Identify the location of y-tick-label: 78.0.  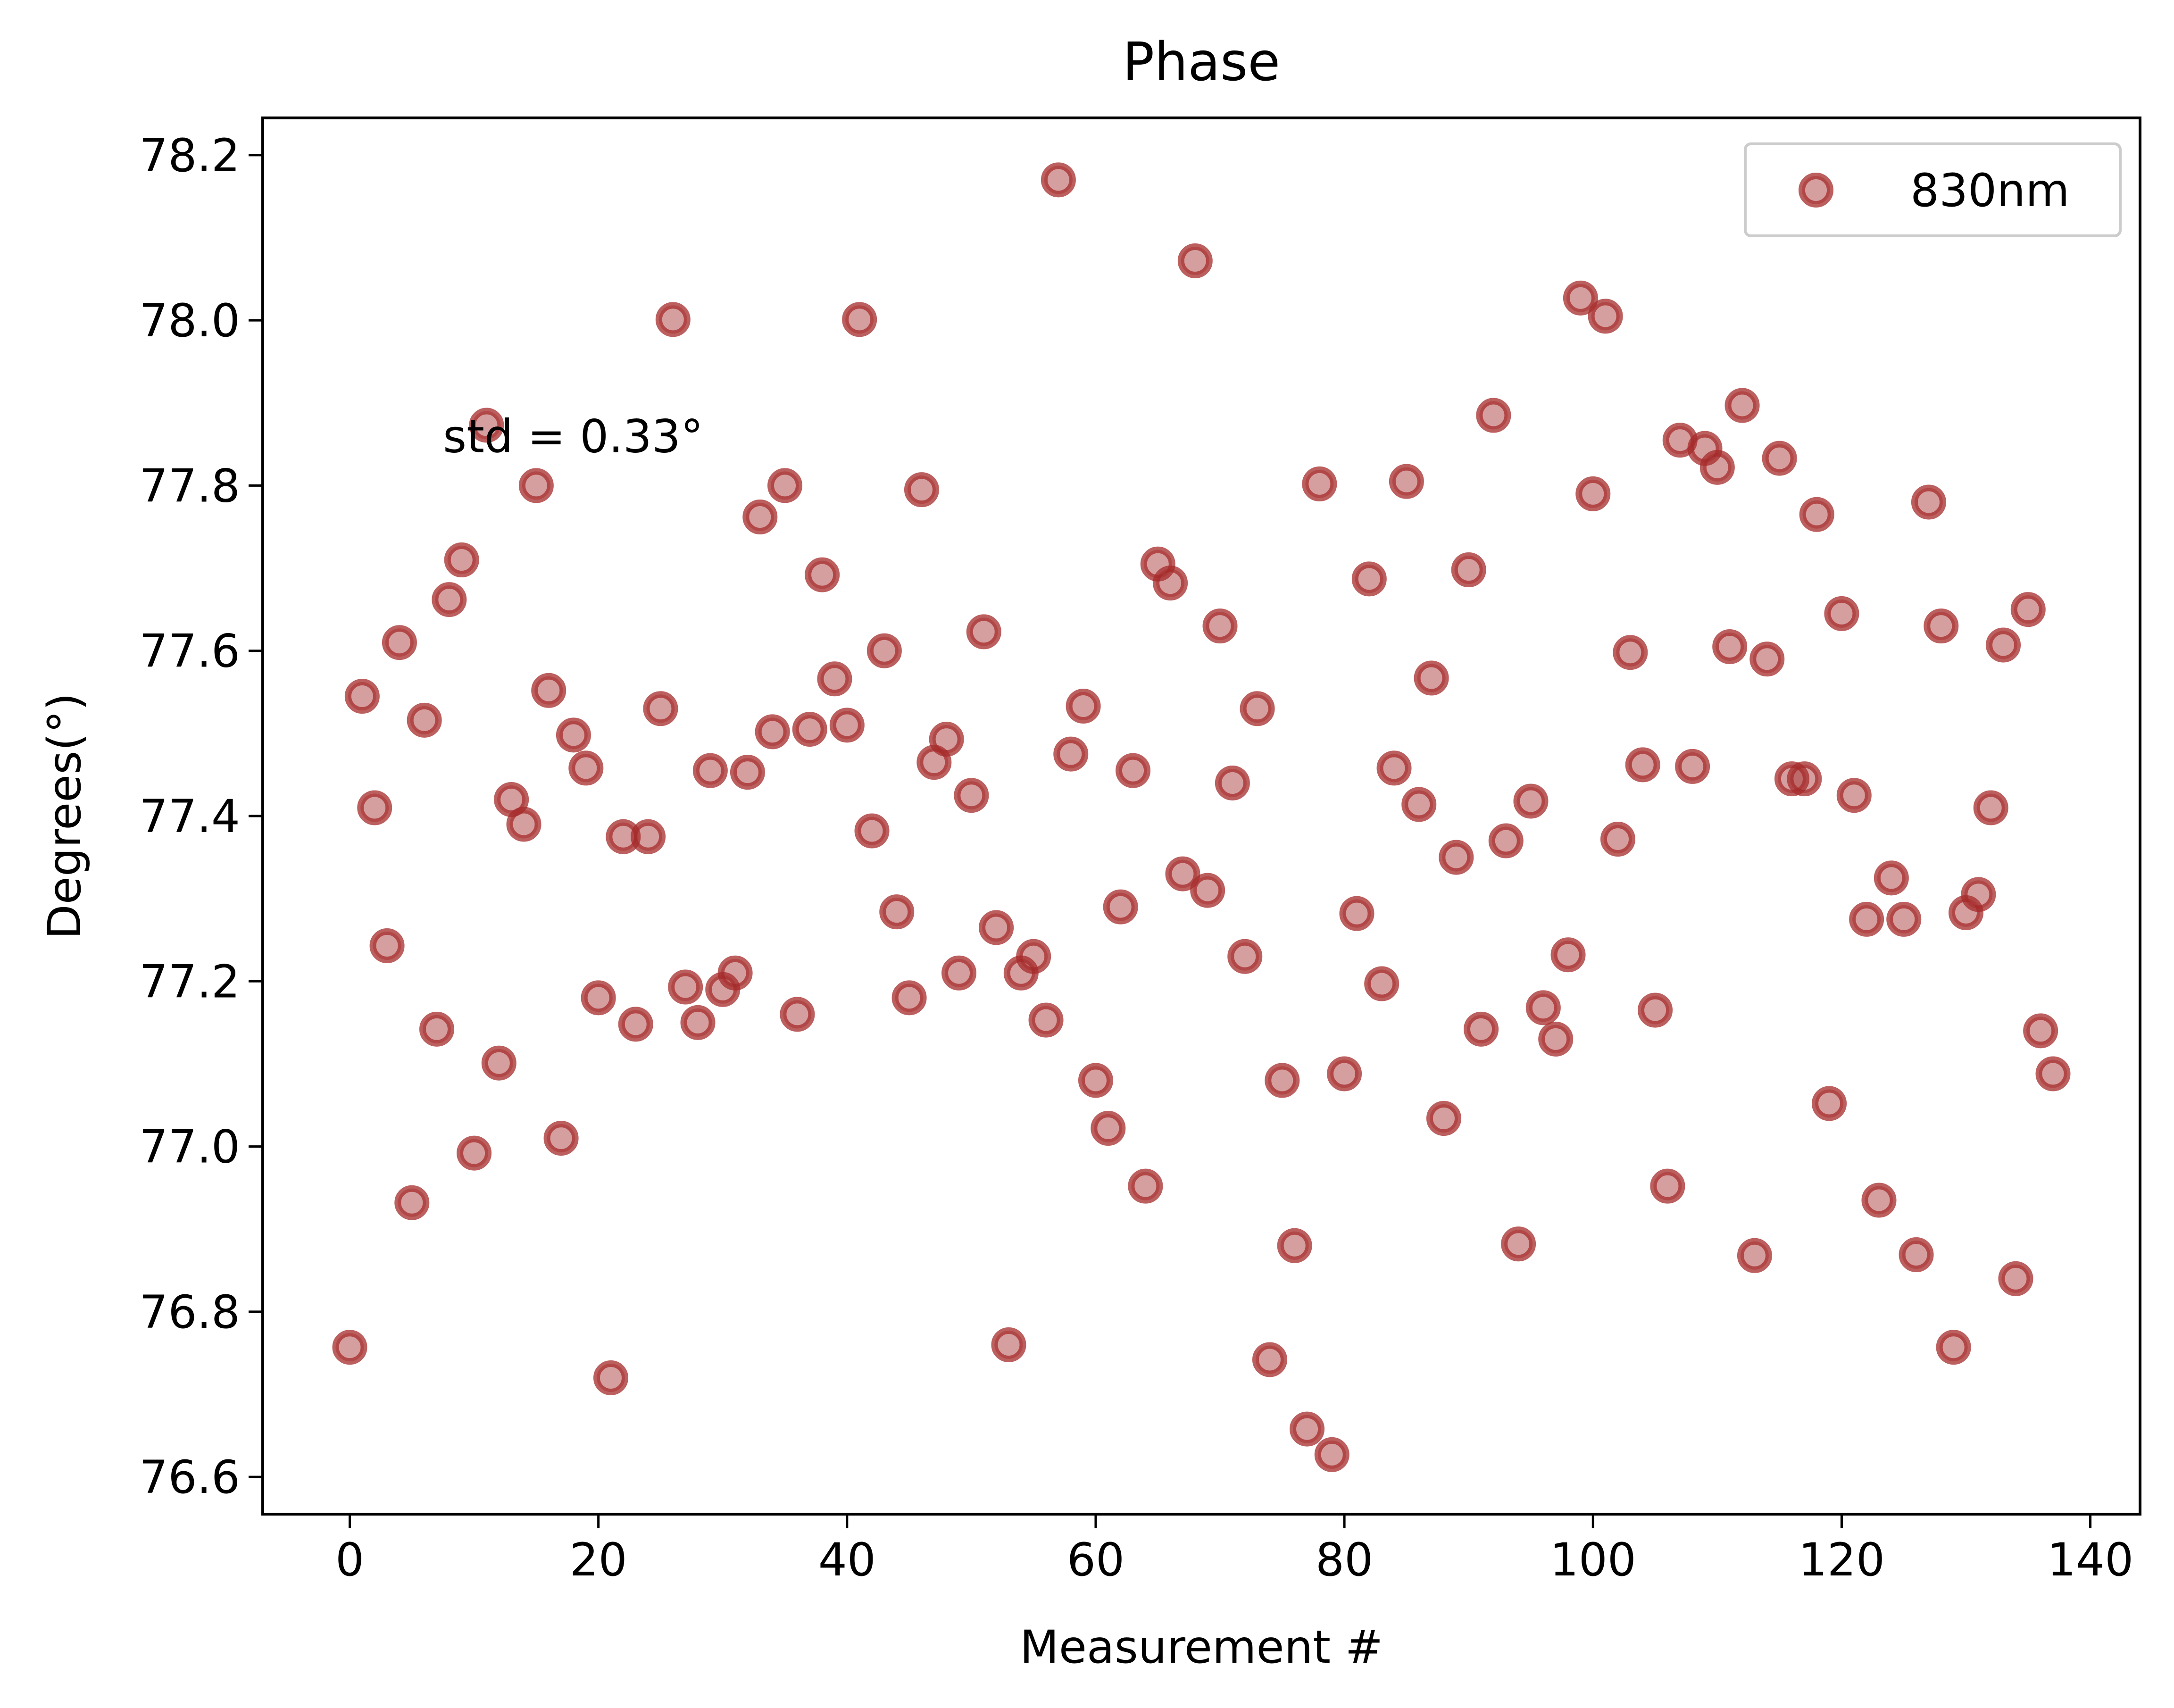
(189, 320).